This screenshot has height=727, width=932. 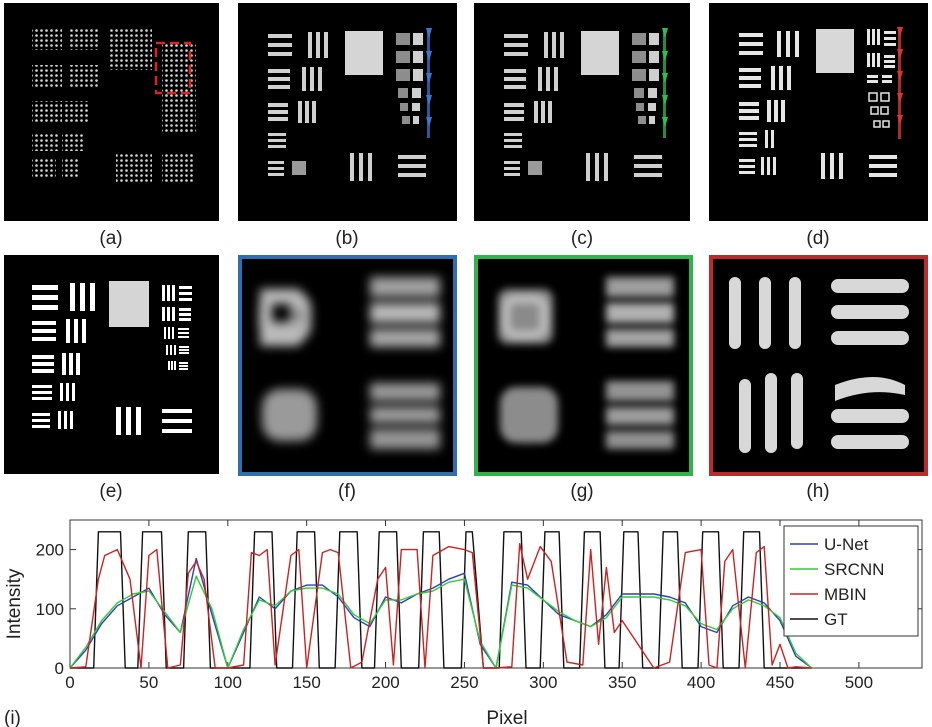 What do you see at coordinates (14, 603) in the screenshot?
I see `y-axis-label: Intensity` at bounding box center [14, 603].